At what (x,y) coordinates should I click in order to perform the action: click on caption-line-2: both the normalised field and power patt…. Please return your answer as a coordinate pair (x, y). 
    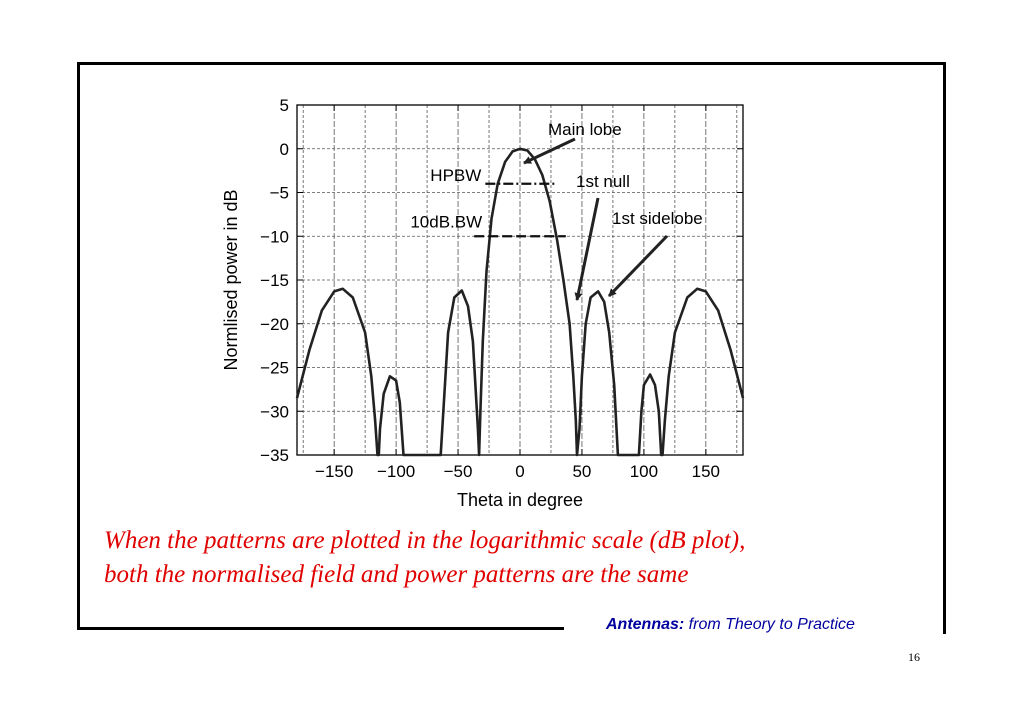
    Looking at the image, I should click on (396, 574).